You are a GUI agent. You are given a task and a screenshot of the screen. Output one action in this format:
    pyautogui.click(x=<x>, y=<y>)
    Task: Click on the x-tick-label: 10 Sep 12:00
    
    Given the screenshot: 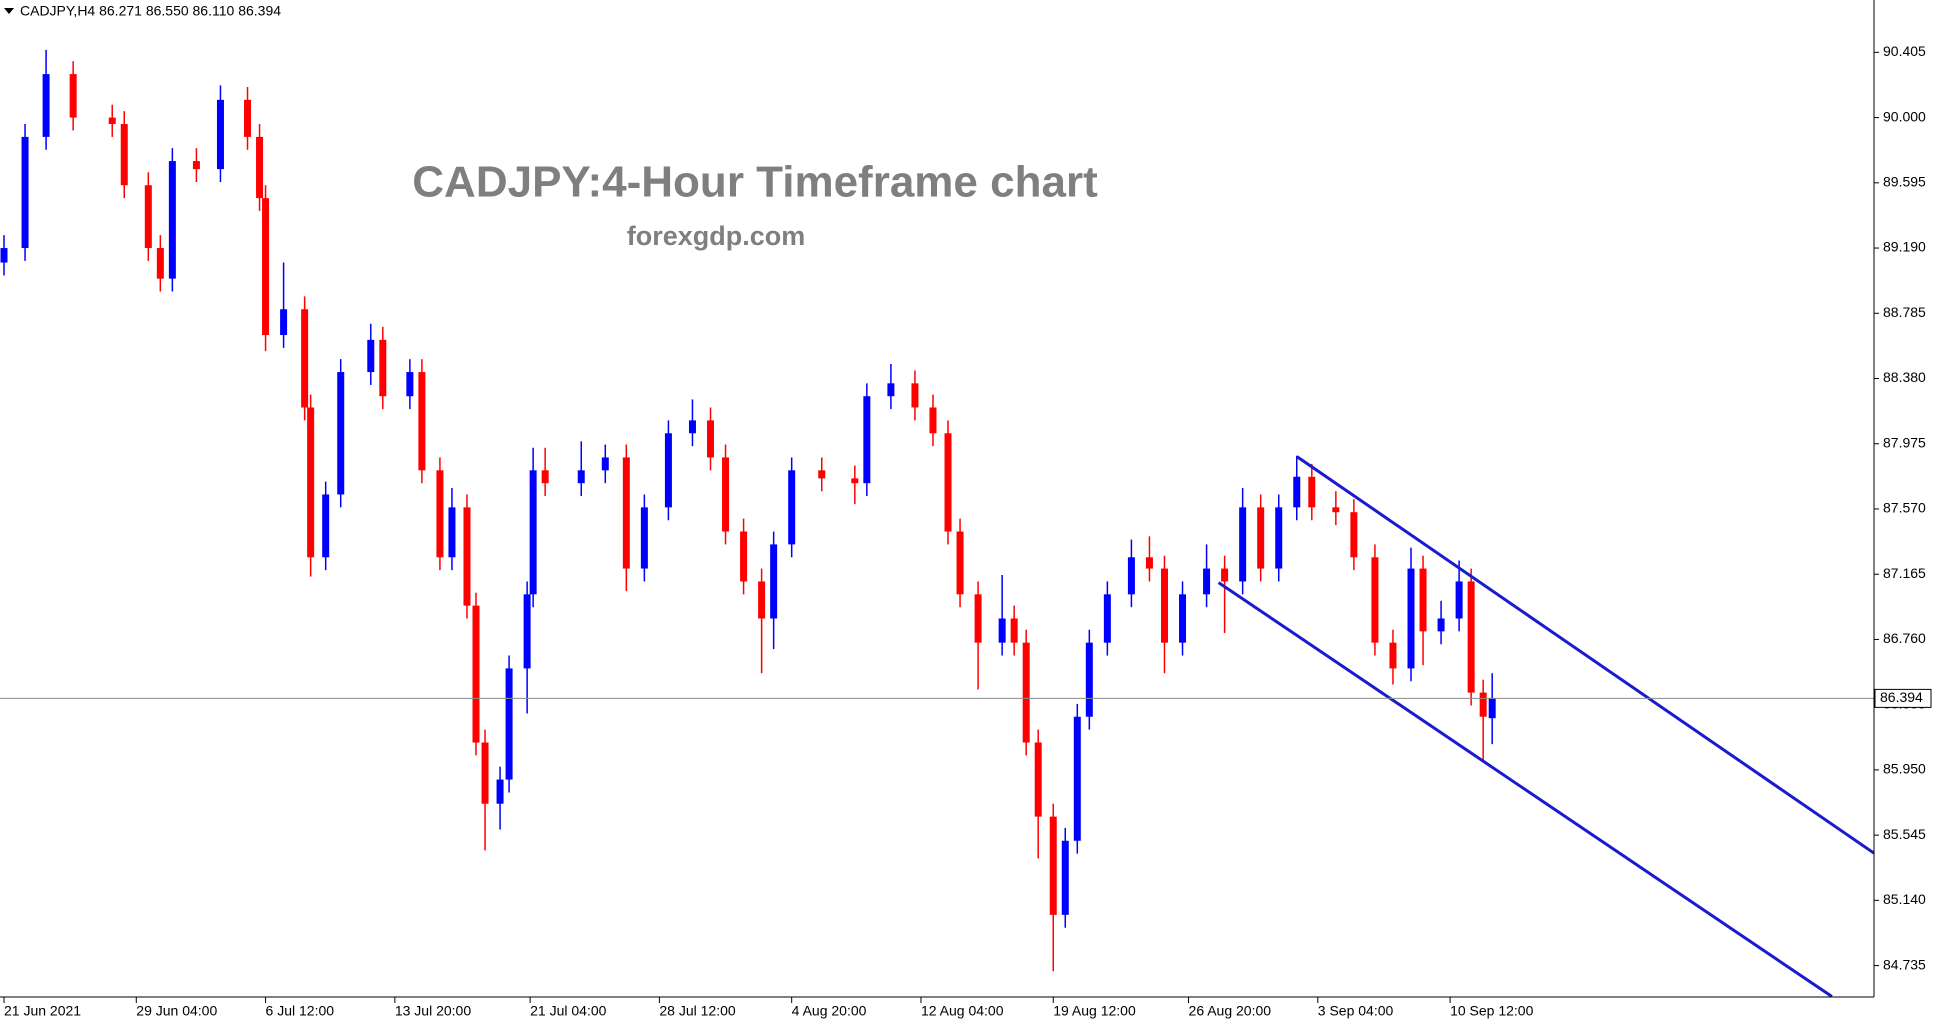 What is the action you would take?
    pyautogui.click(x=1492, y=1011)
    